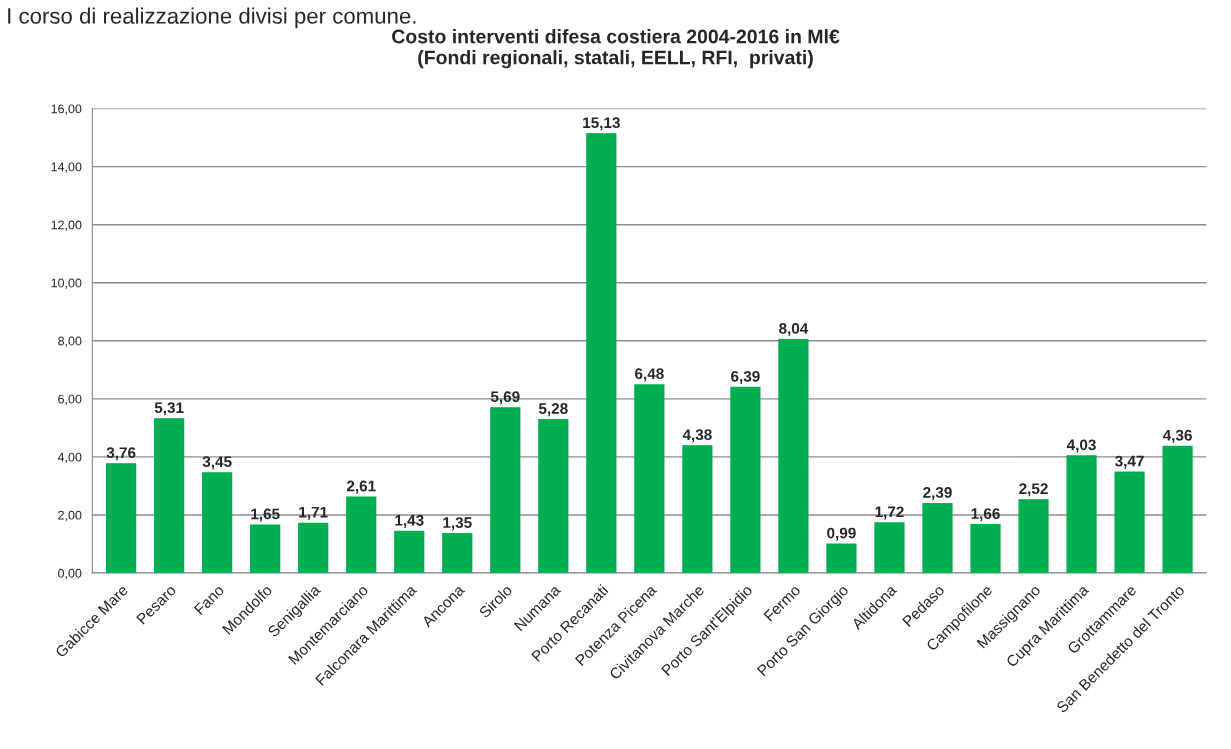 Image resolution: width=1231 pixels, height=749 pixels. I want to click on data-label: 1,71, so click(313, 513).